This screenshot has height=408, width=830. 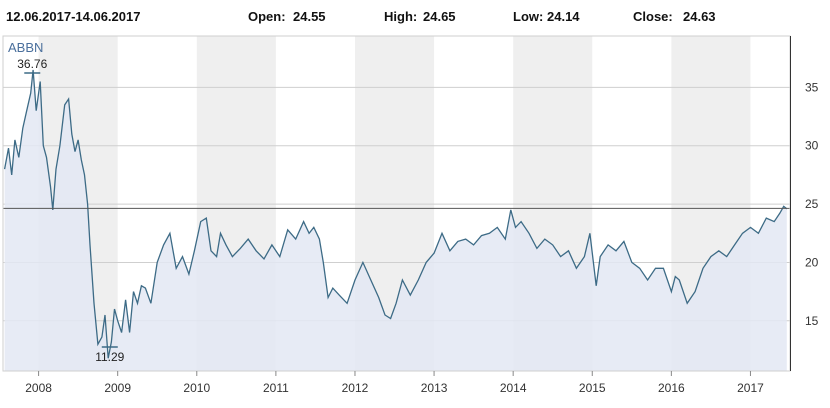 I want to click on high-label: High:, so click(x=400, y=16).